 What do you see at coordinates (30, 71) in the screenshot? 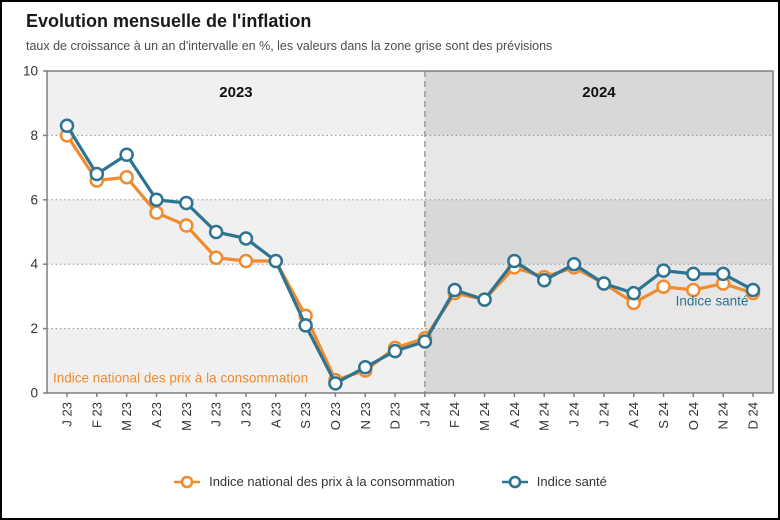
I see `y-tick-label: 10` at bounding box center [30, 71].